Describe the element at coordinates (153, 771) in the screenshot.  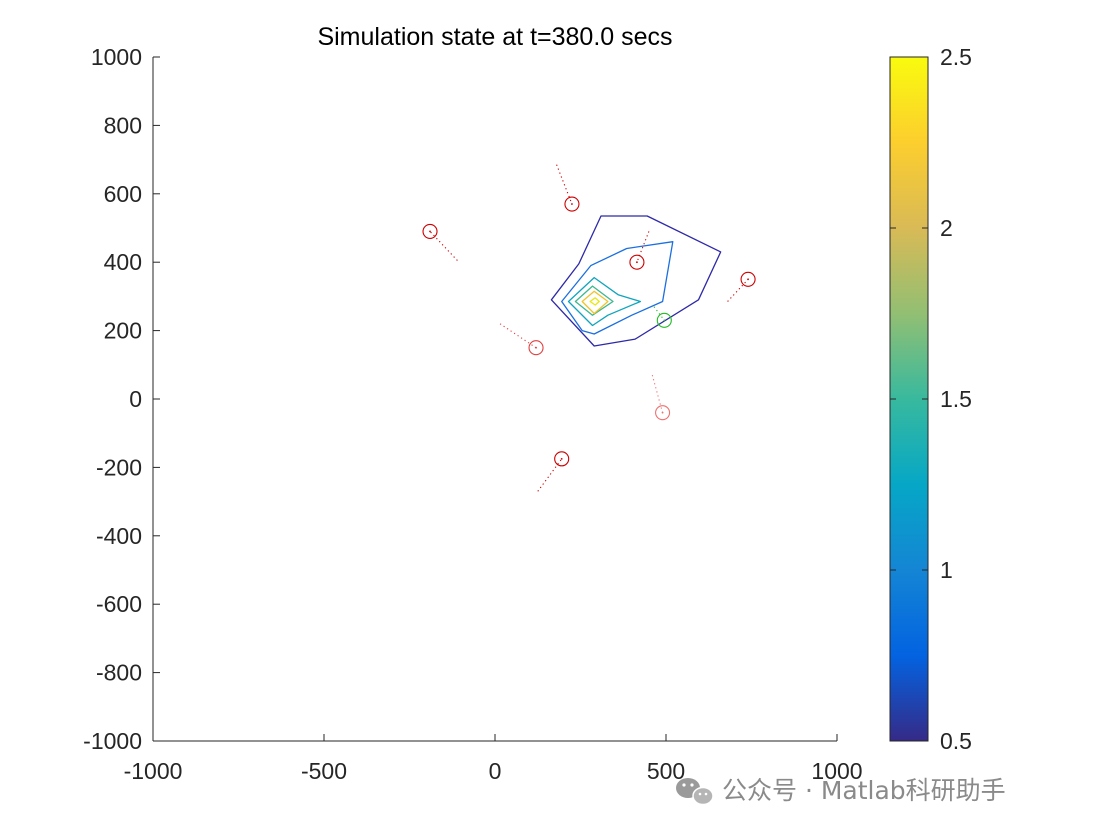
I see `x-tick-label: -1000` at that location.